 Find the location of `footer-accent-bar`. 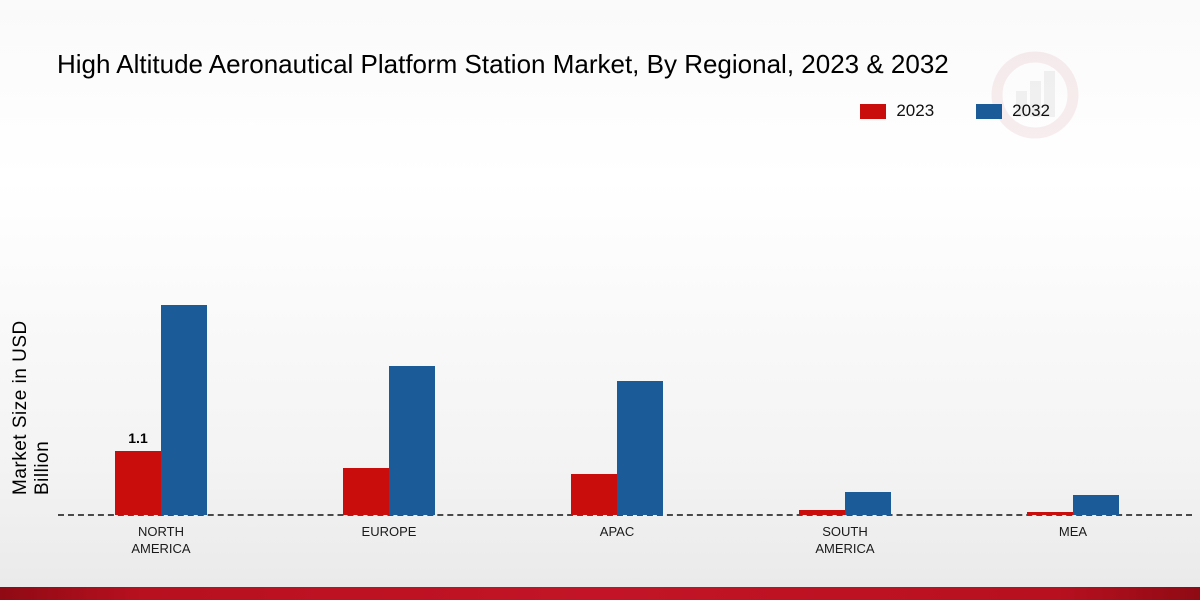

footer-accent-bar is located at coordinates (600, 593).